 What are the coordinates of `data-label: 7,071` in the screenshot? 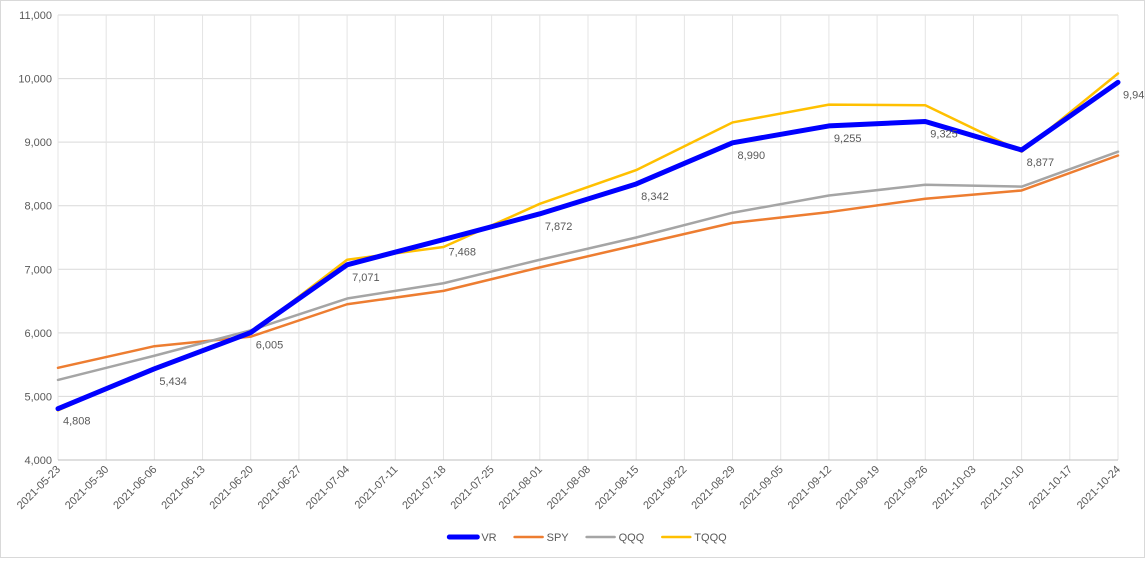 It's located at (366, 278).